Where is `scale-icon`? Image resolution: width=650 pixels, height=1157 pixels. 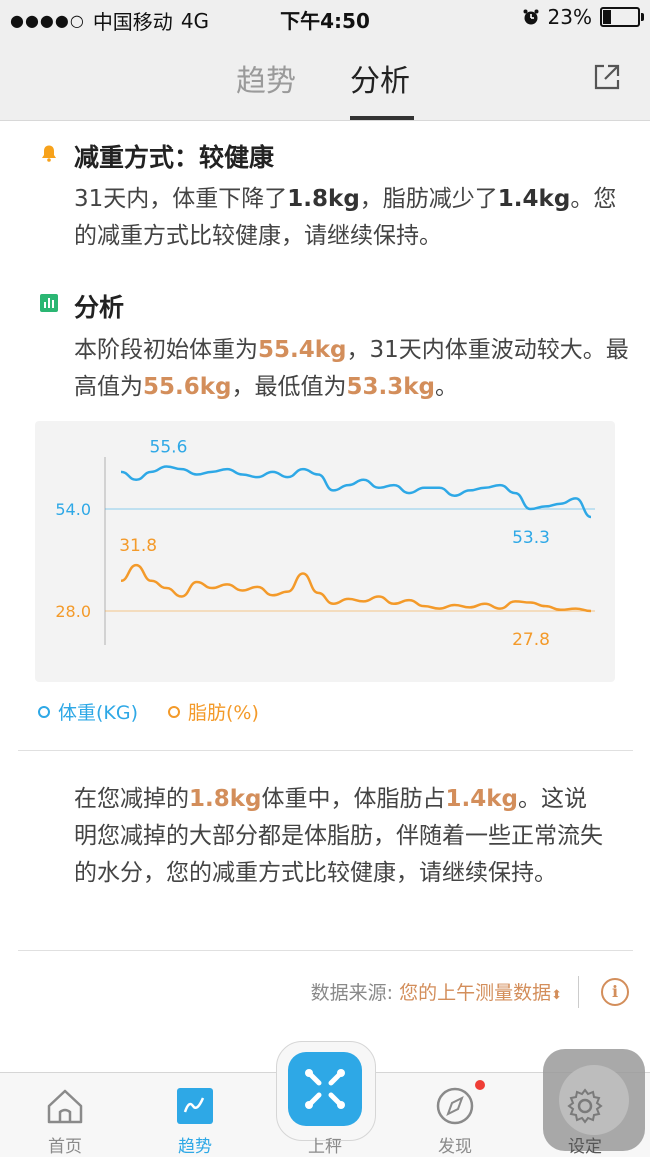
scale-icon is located at coordinates (325, 1089).